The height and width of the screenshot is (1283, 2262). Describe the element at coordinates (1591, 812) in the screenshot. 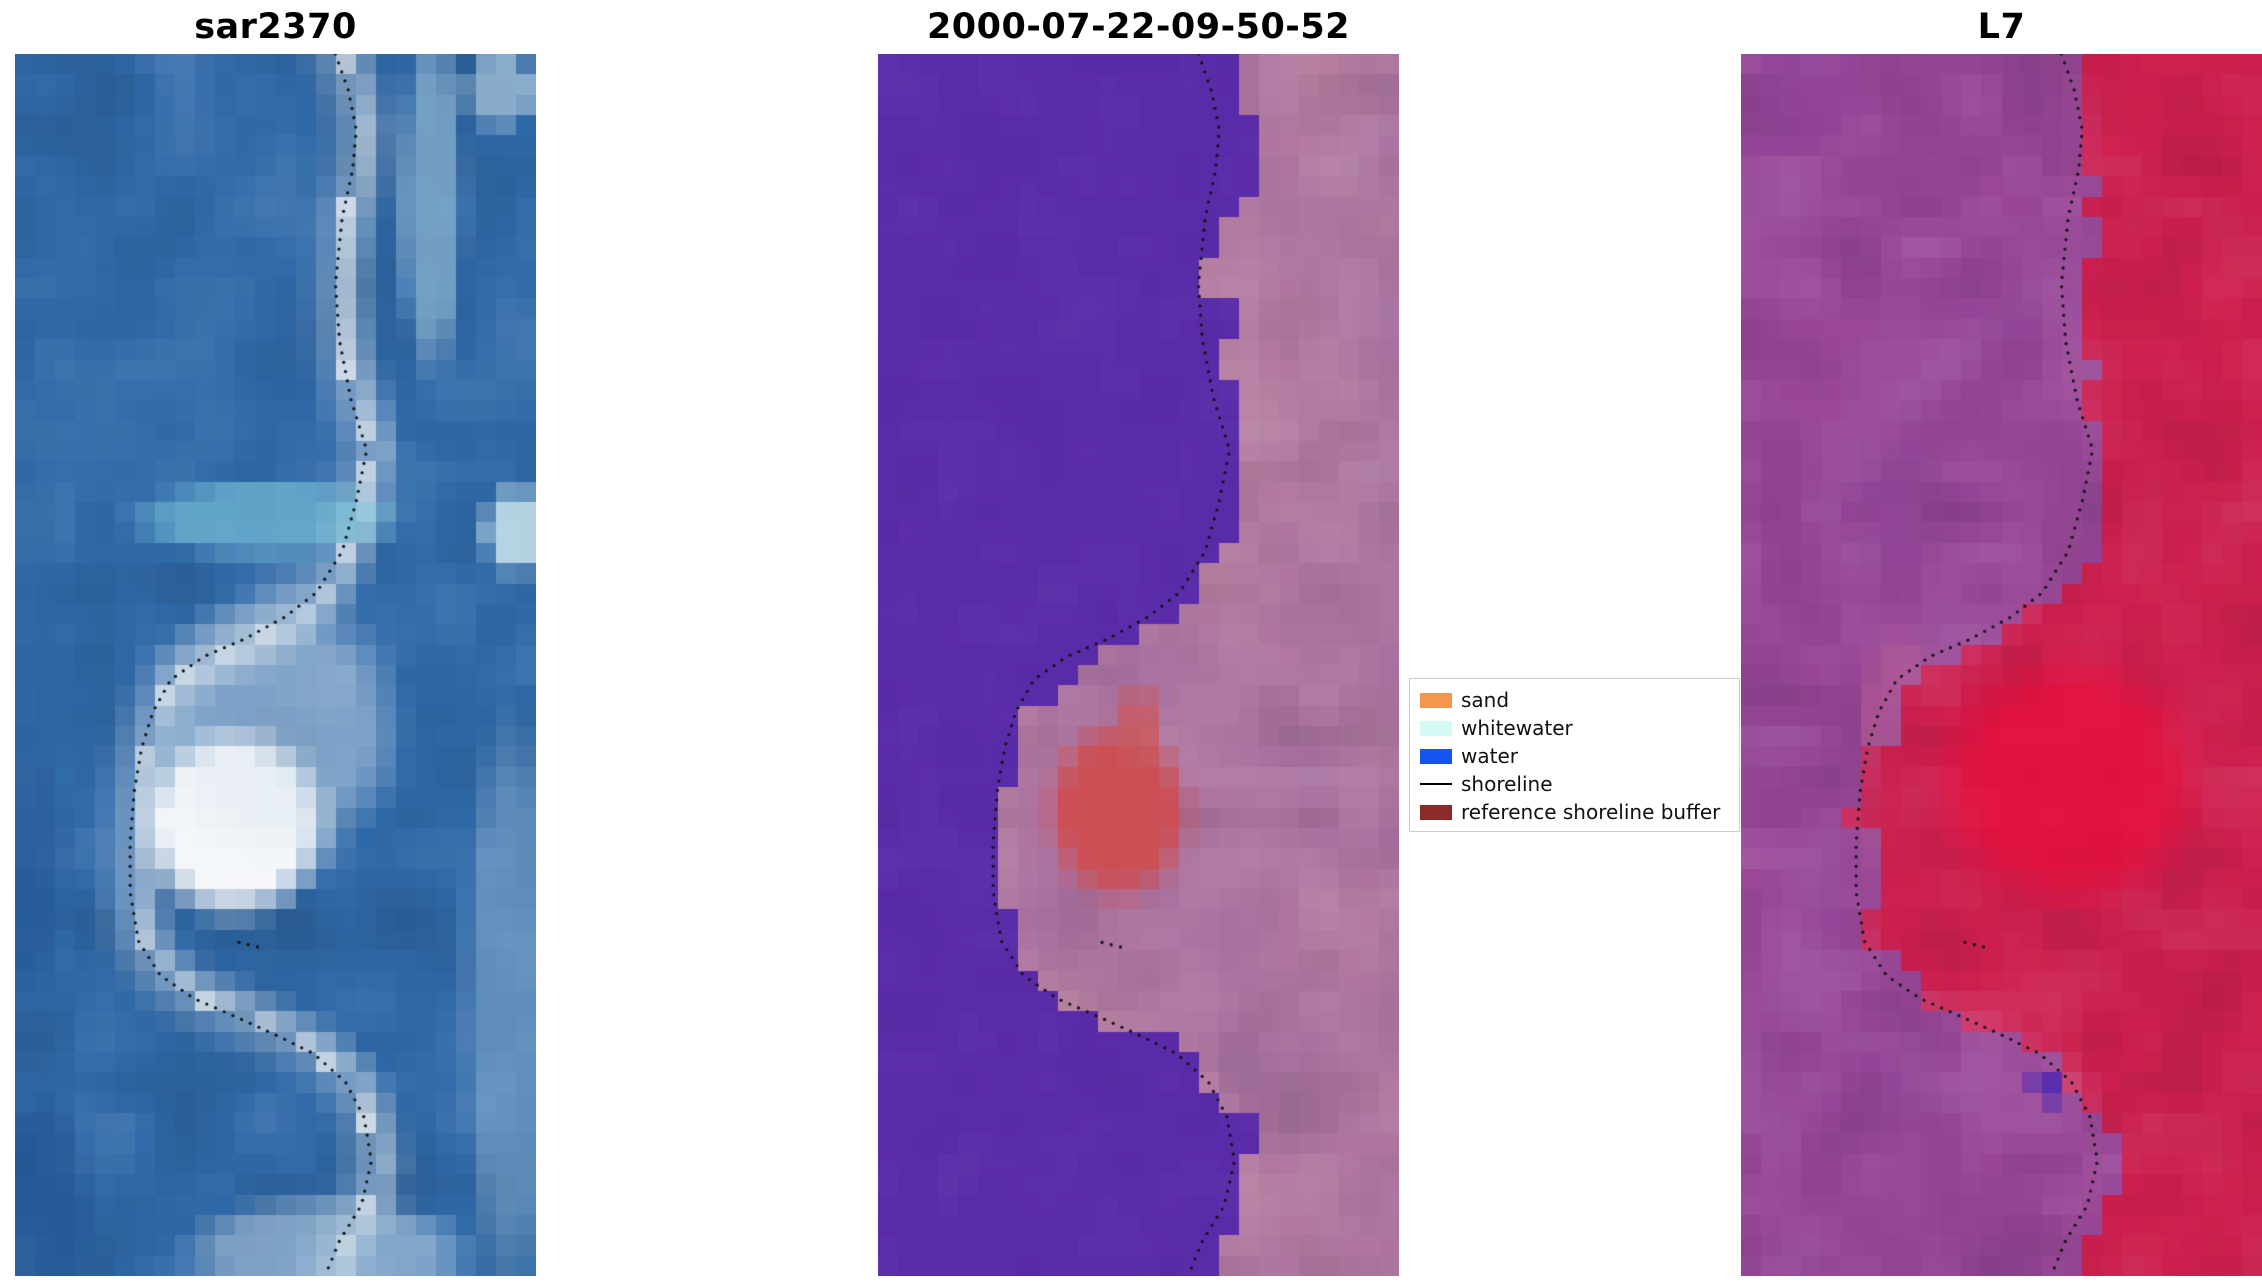

I see `legend-label-reference-buffer: reference shoreline buffer` at that location.